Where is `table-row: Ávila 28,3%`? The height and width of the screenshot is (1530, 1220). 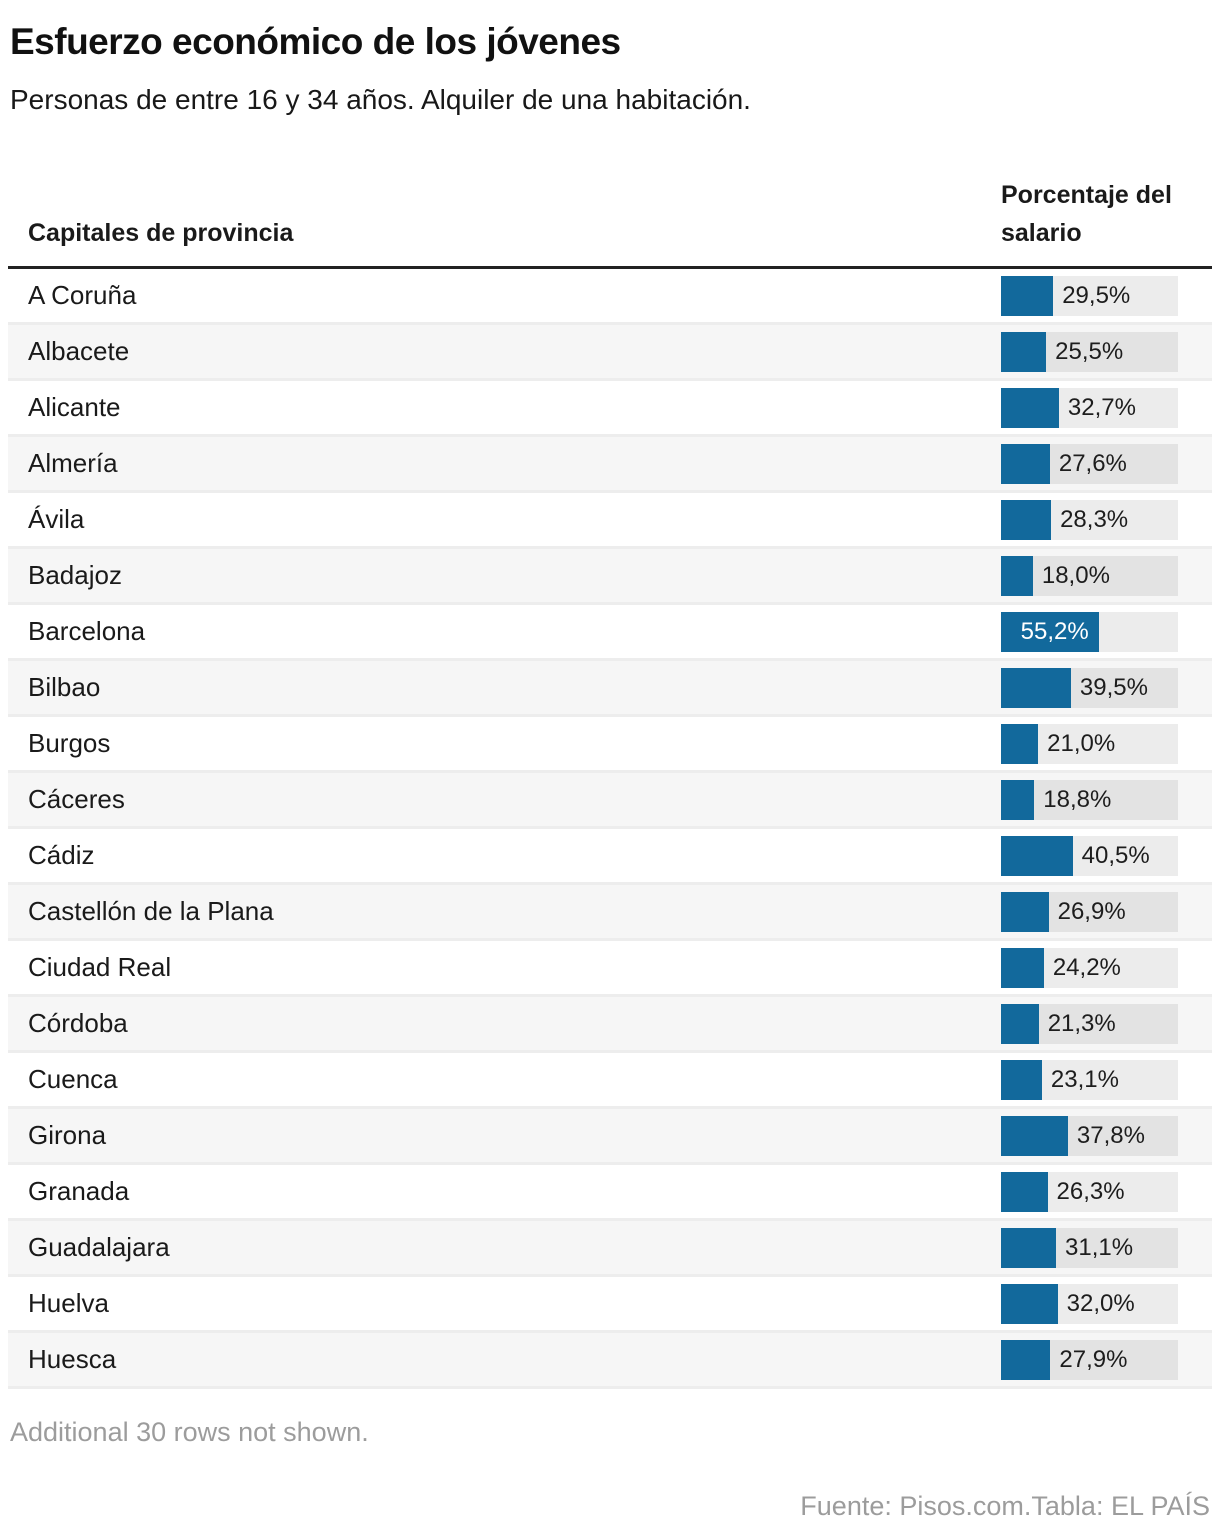 table-row: Ávila 28,3% is located at coordinates (610, 521).